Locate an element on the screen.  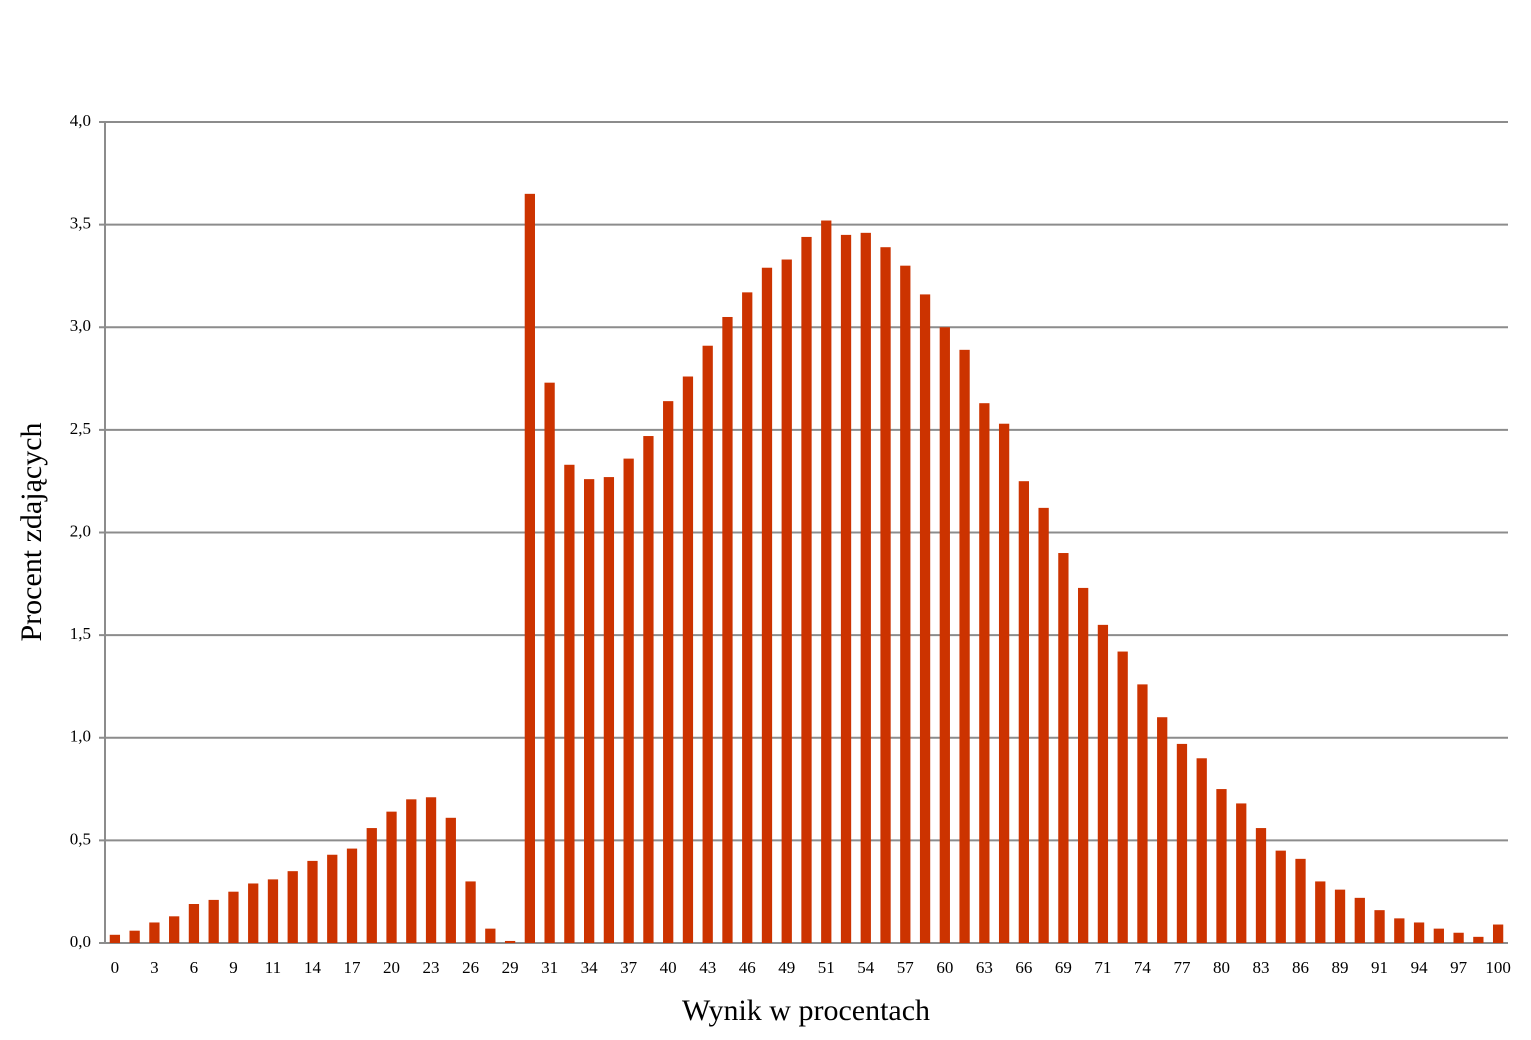
x-tick-label: 31 is located at coordinates (549, 967).